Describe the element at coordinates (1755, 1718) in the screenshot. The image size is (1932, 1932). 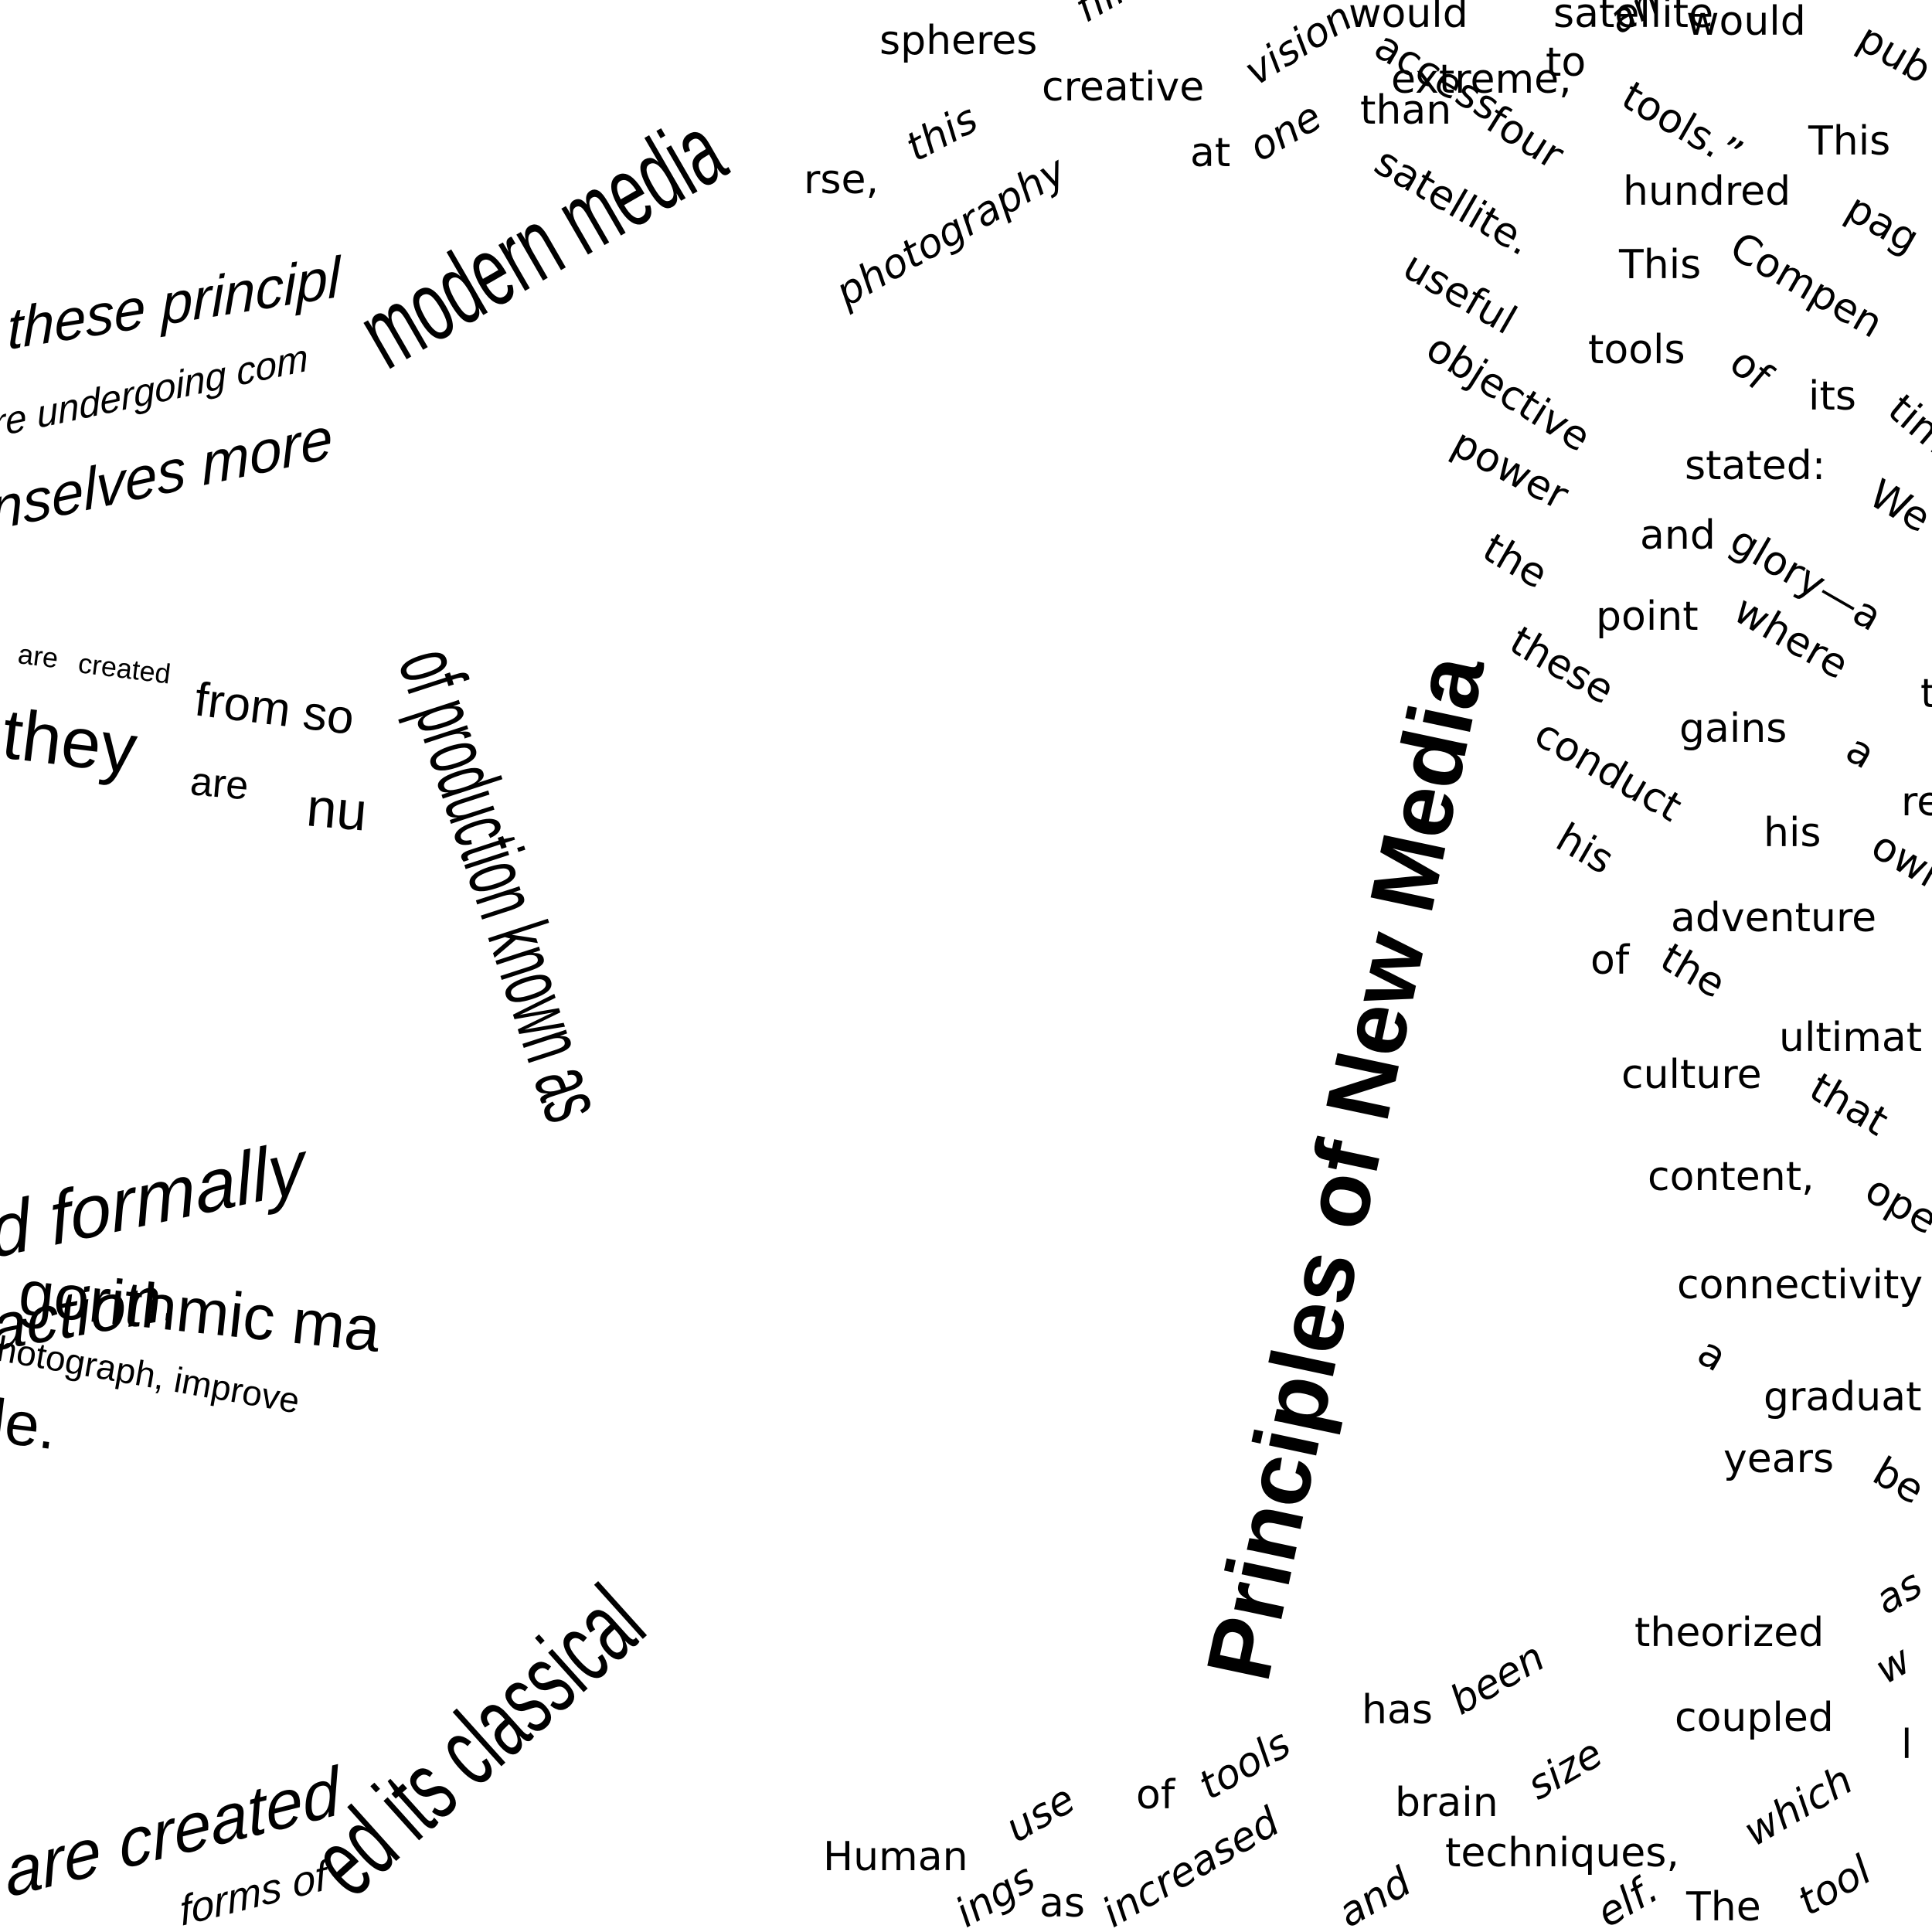
I see `right-word: coupled` at that location.